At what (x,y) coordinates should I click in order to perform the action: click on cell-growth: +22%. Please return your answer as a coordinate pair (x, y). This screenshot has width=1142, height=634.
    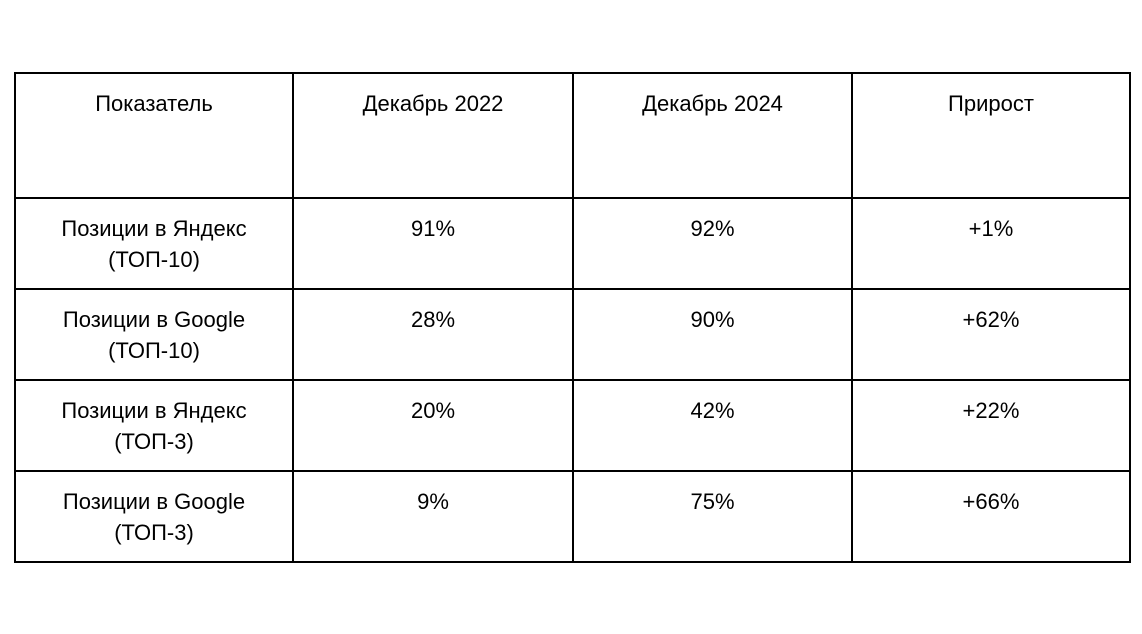
    Looking at the image, I should click on (991, 425).